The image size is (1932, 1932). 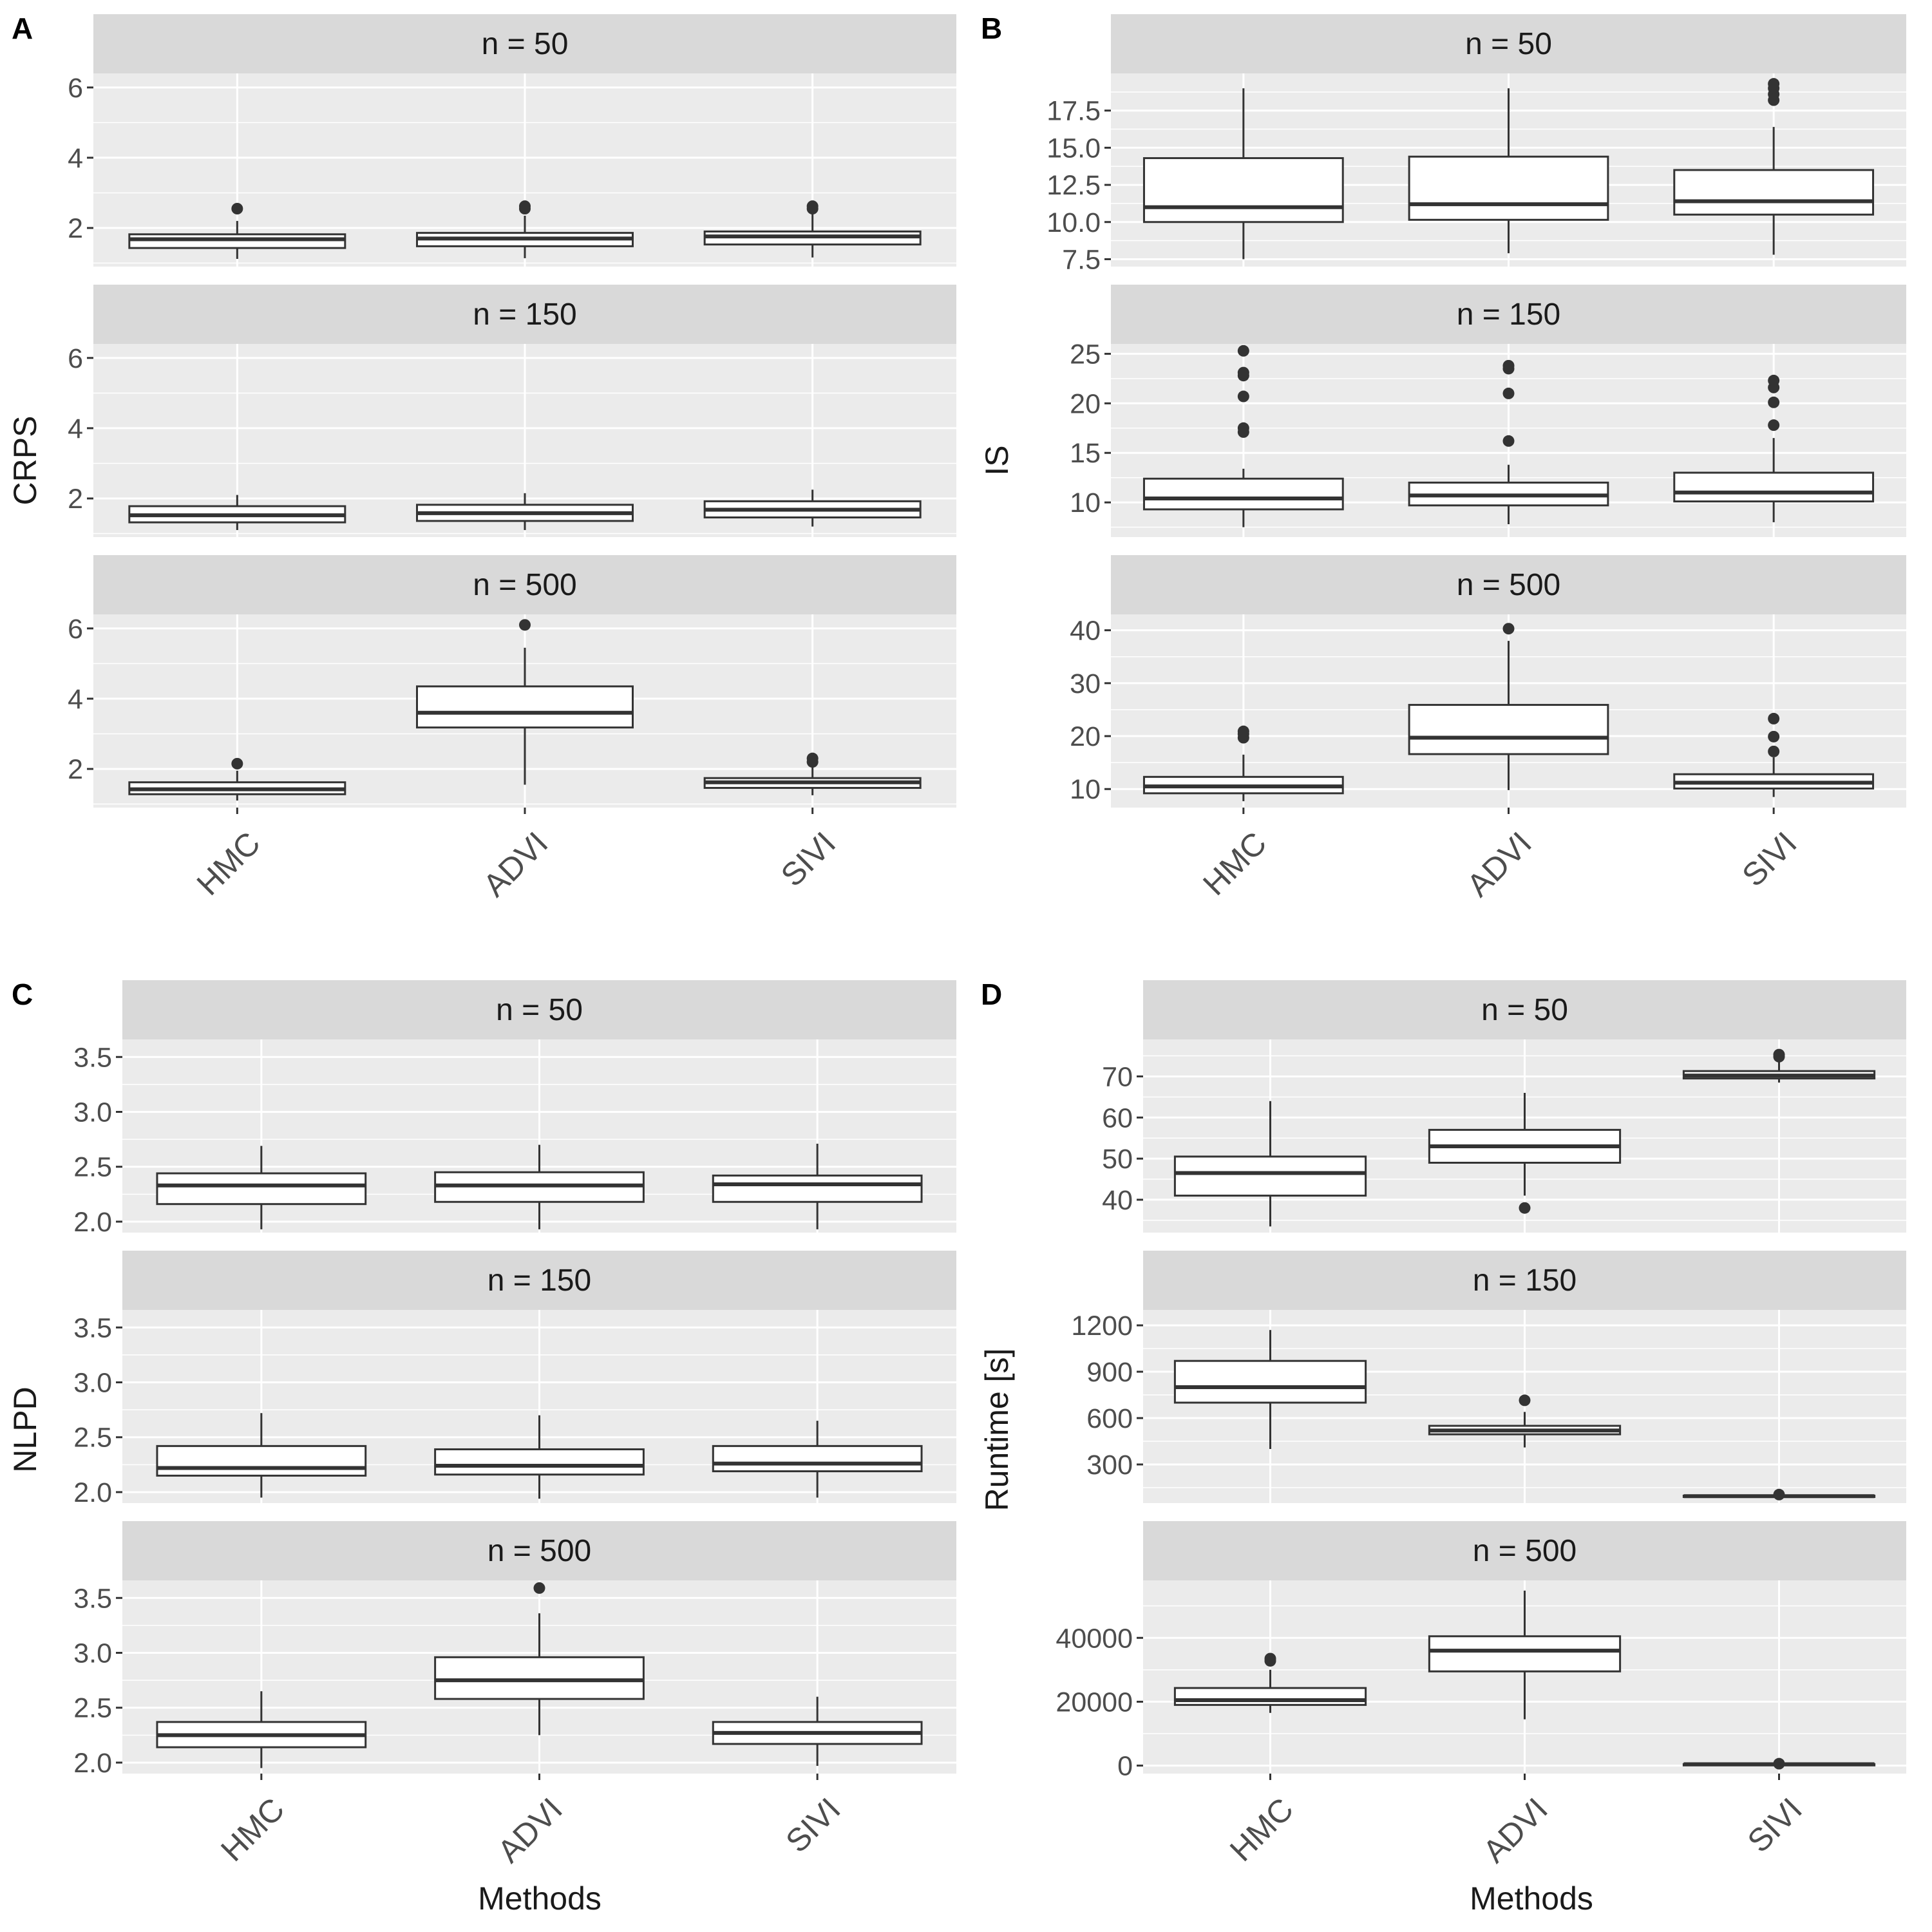 I want to click on facet-D-n500: n = 500 0 20000 40000 HMC ADVI SIVI, so click(x=1481, y=1696).